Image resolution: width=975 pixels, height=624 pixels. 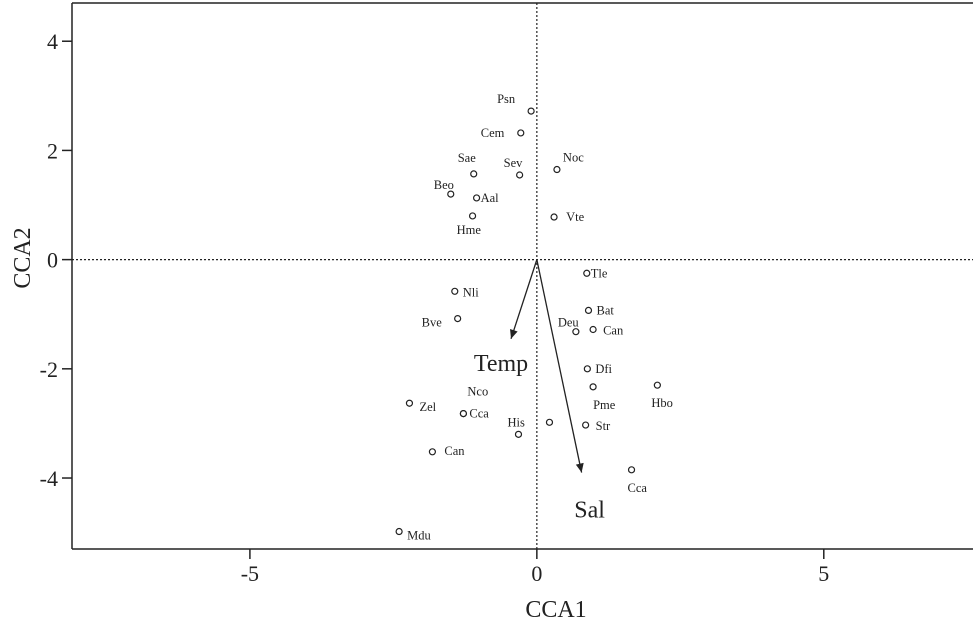 I want to click on species-label: Sae, so click(x=467, y=158).